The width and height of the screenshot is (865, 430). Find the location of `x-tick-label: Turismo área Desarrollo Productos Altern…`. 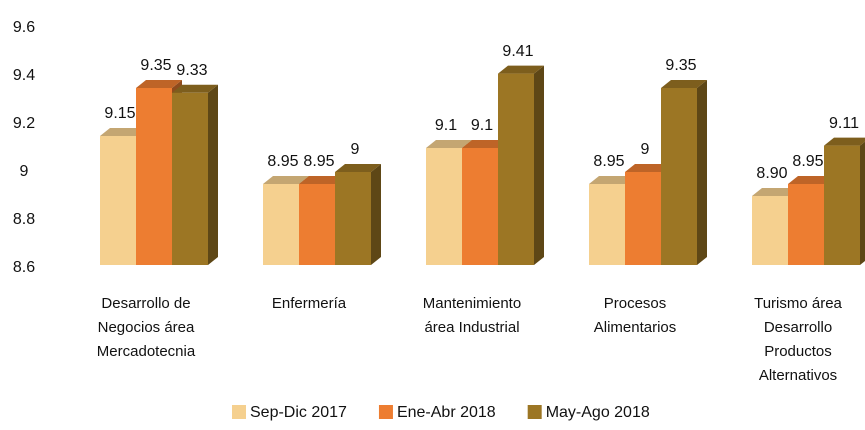

x-tick-label: Turismo área Desarrollo Productos Altern… is located at coordinates (798, 339).